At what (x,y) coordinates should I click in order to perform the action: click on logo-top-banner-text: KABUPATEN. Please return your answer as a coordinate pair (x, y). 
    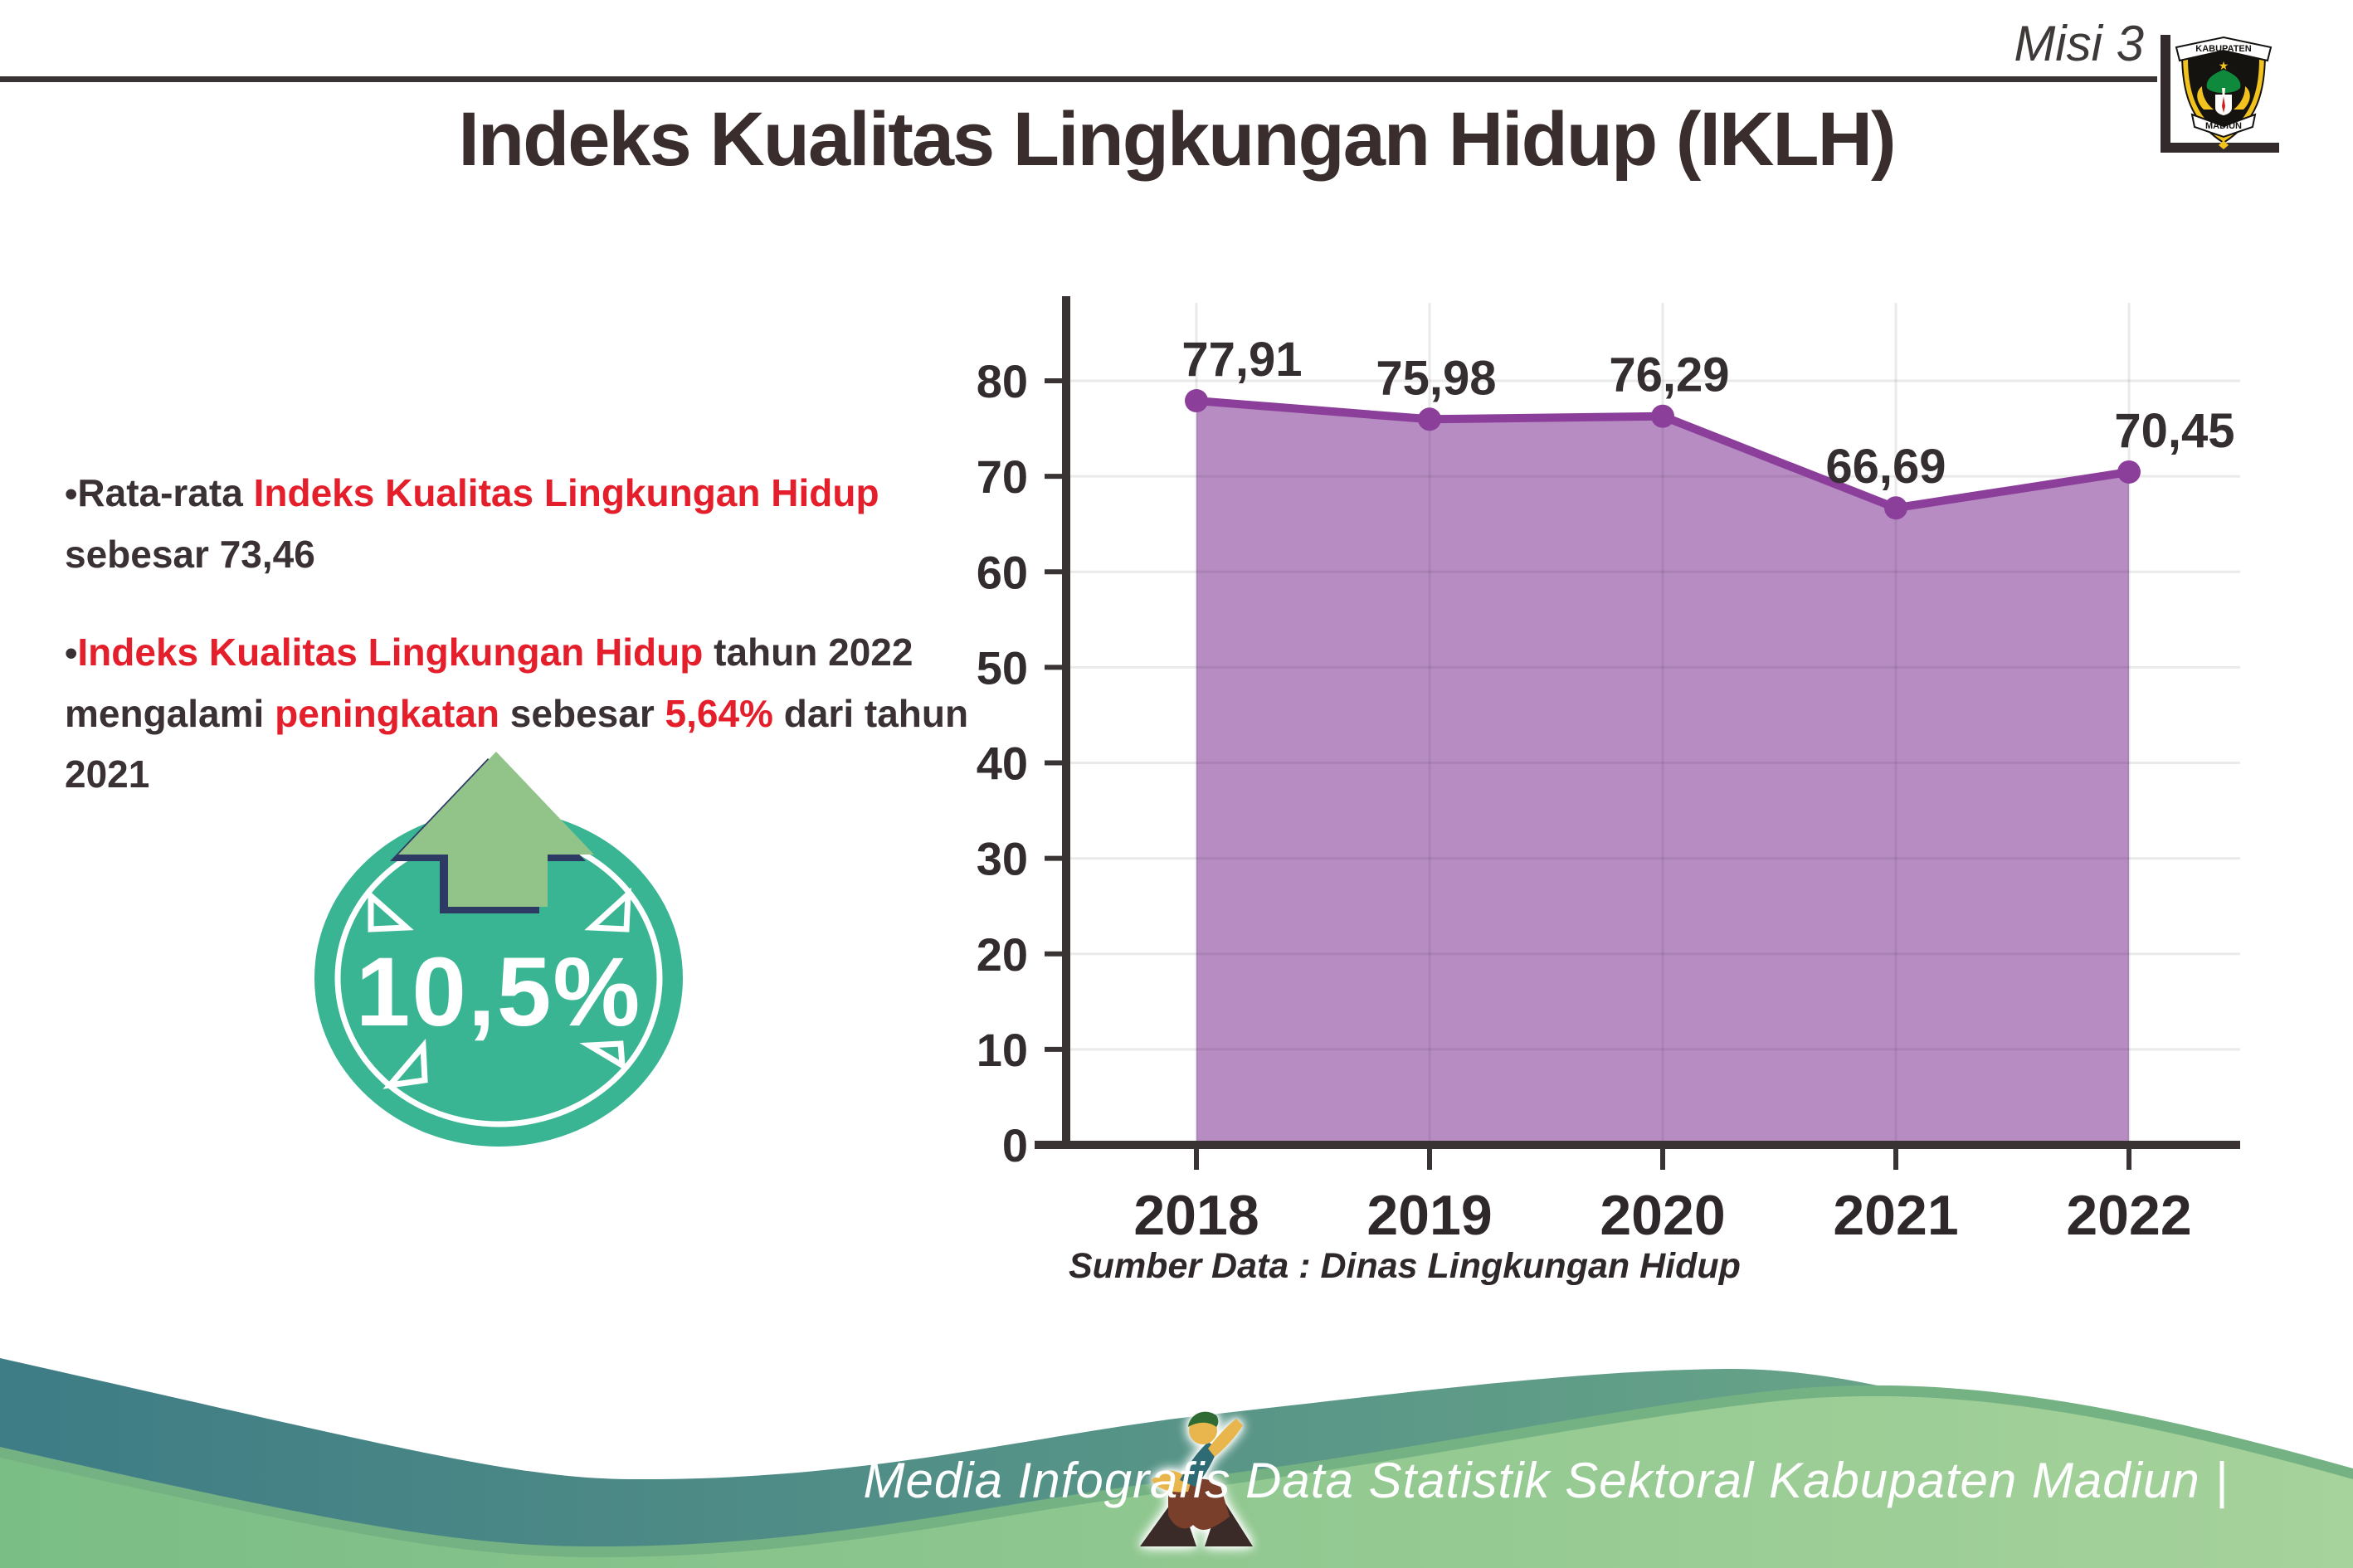
    Looking at the image, I should click on (2223, 49).